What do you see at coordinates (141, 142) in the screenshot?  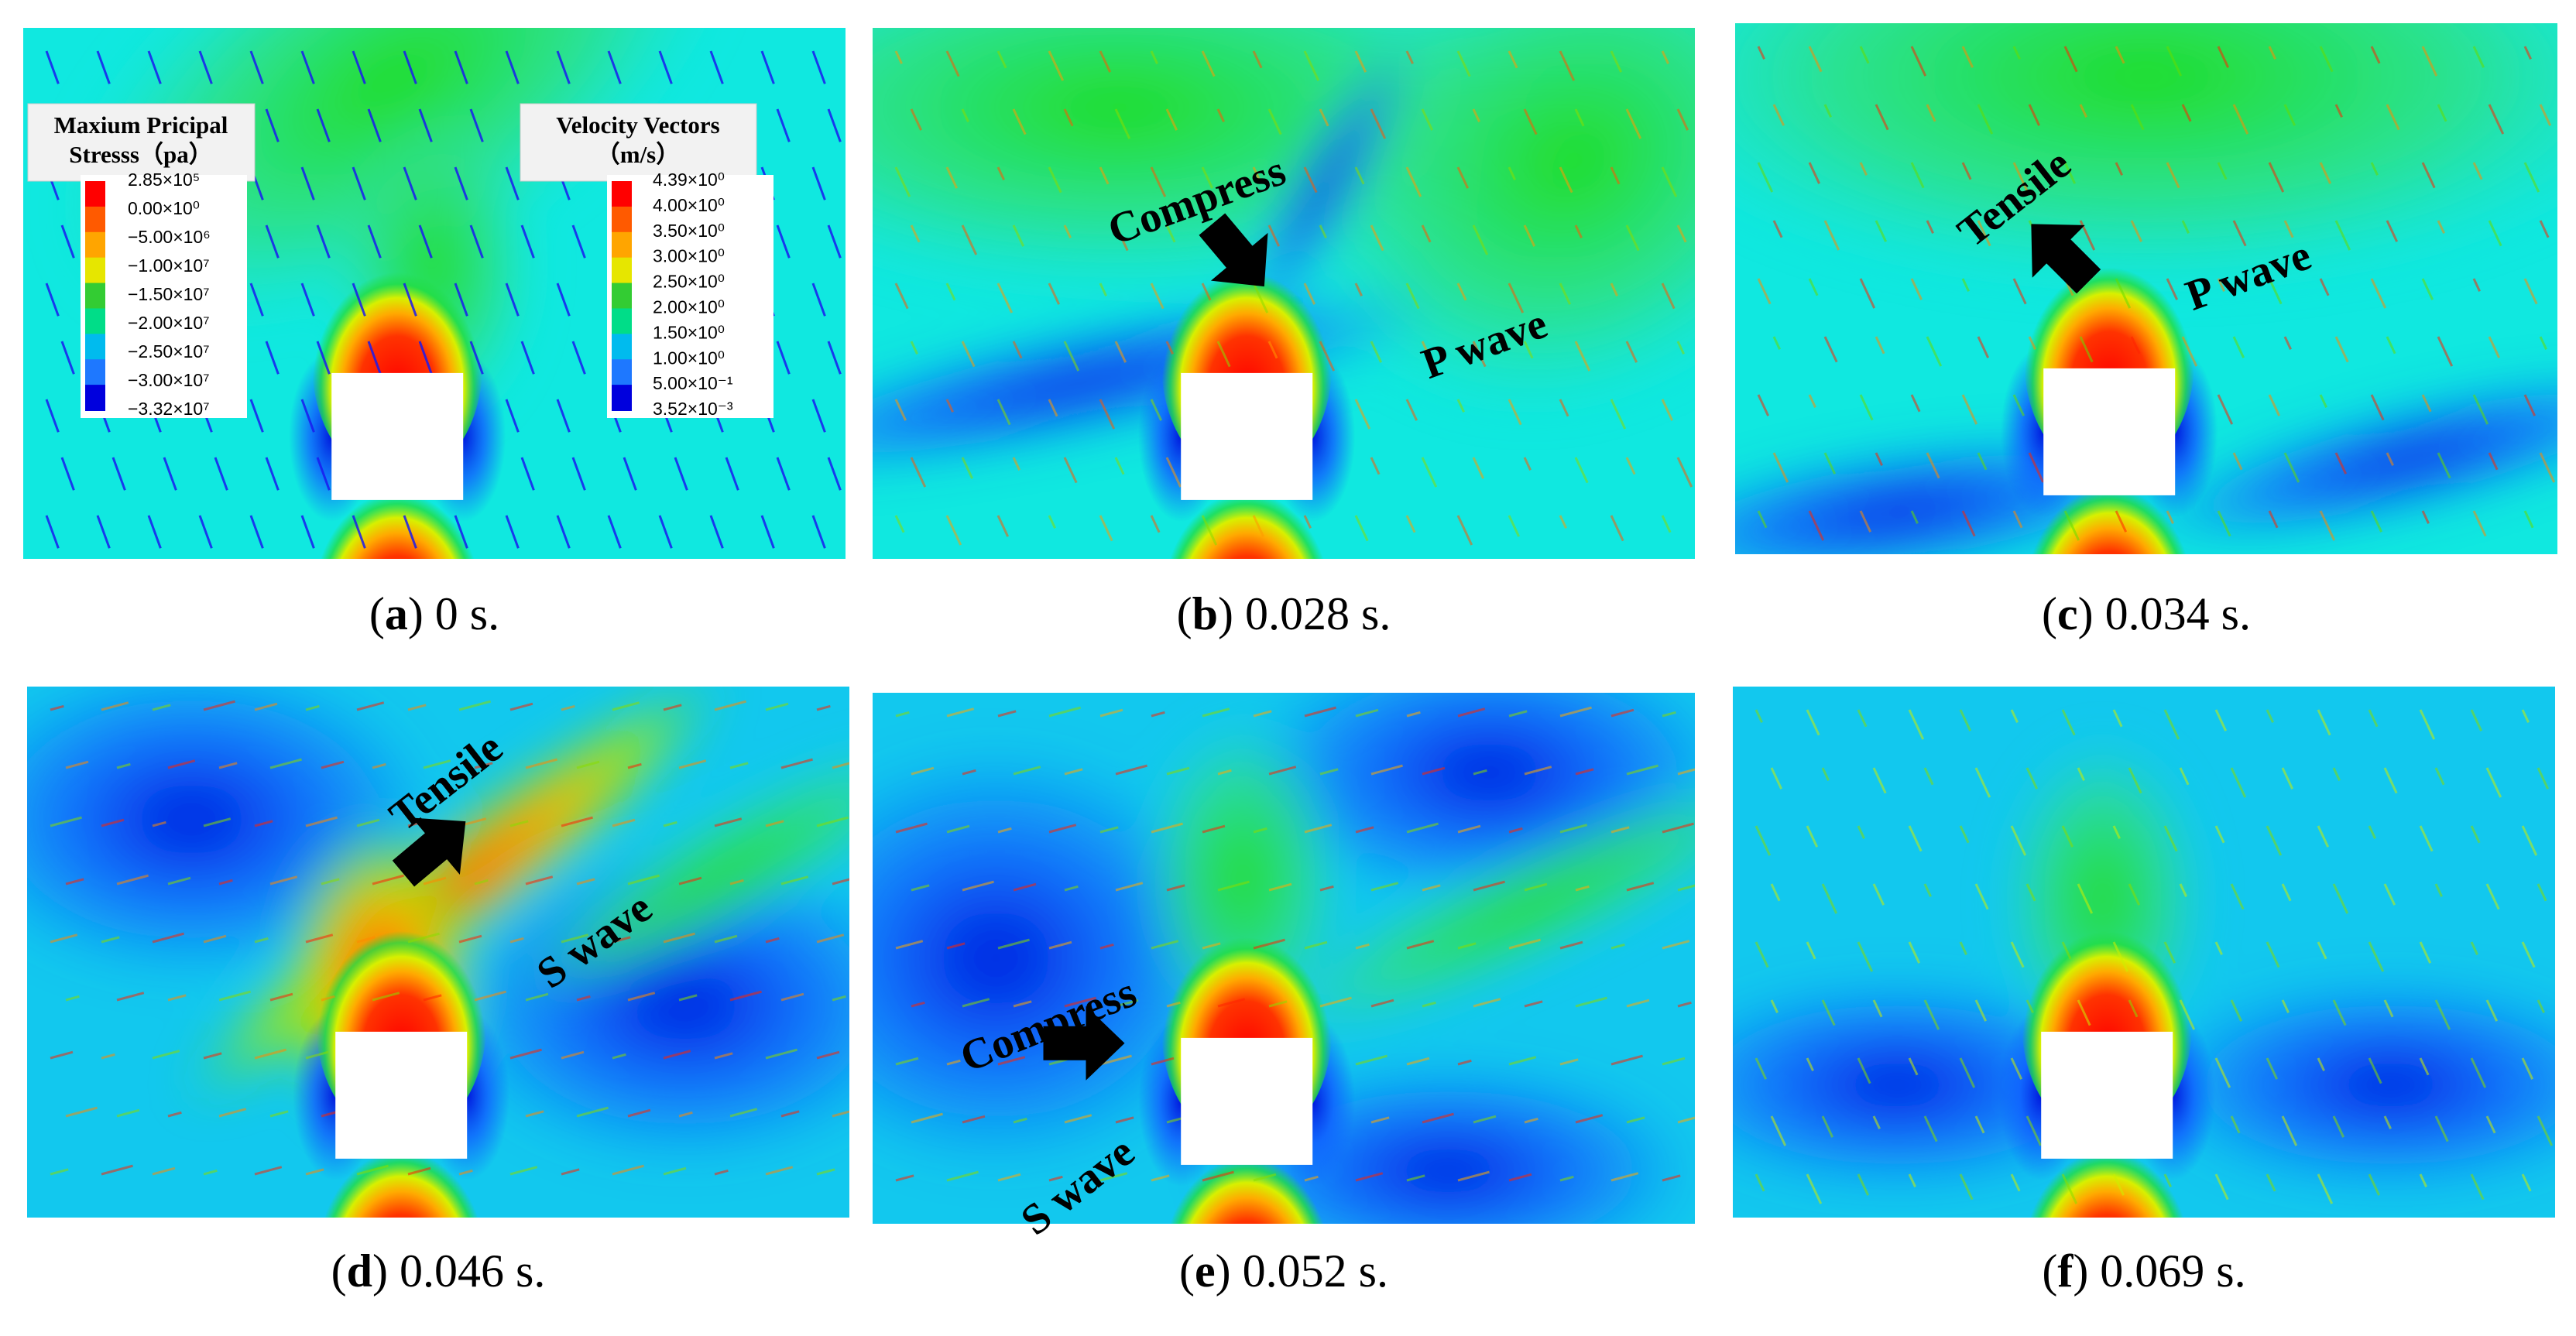 I see `legend-title-box` at bounding box center [141, 142].